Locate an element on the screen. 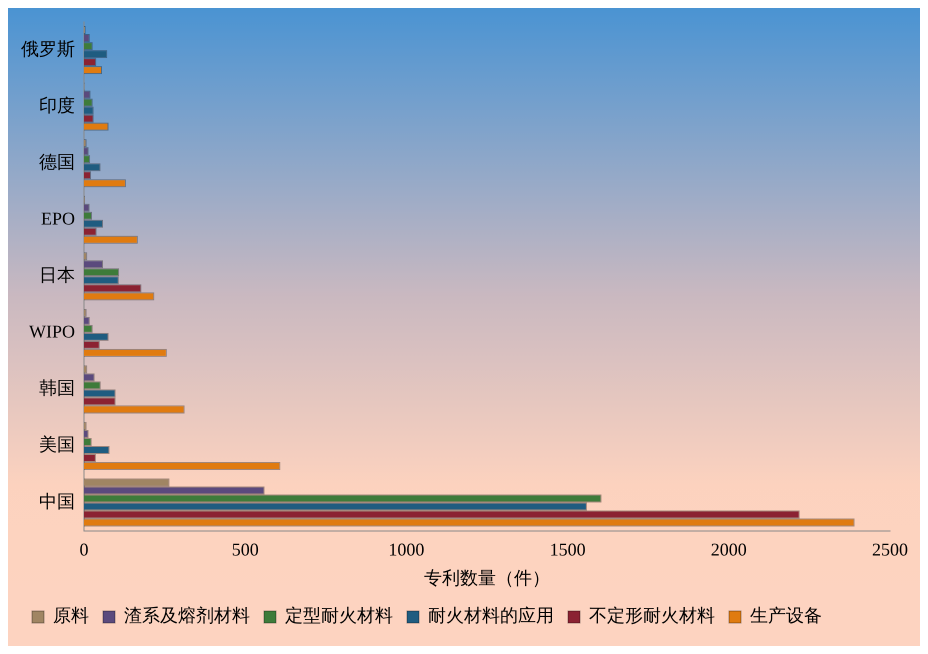 The height and width of the screenshot is (654, 928). legend-label: 渣系及熔剂材料 is located at coordinates (187, 616).